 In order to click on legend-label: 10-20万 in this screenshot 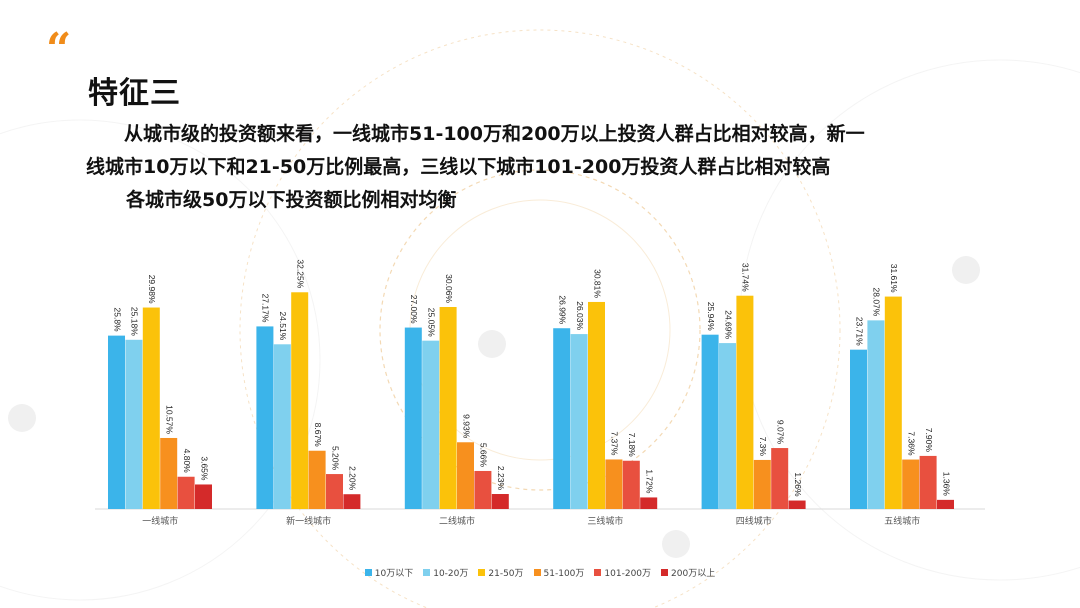, I will do `click(451, 574)`.